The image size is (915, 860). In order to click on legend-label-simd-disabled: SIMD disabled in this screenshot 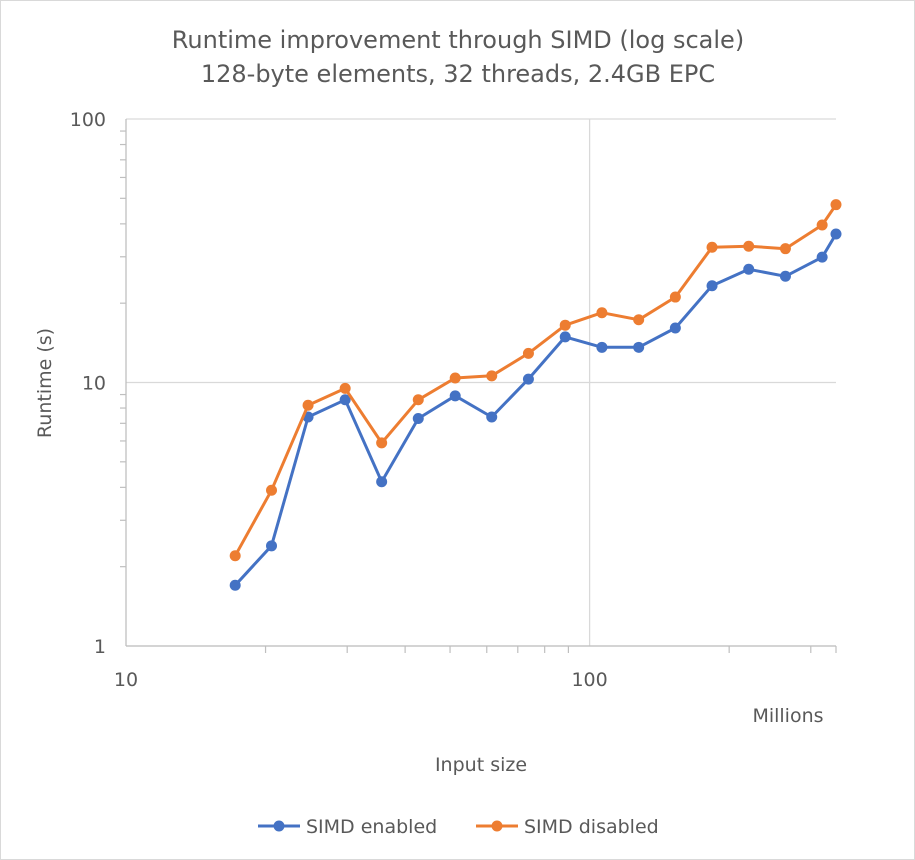, I will do `click(591, 827)`.